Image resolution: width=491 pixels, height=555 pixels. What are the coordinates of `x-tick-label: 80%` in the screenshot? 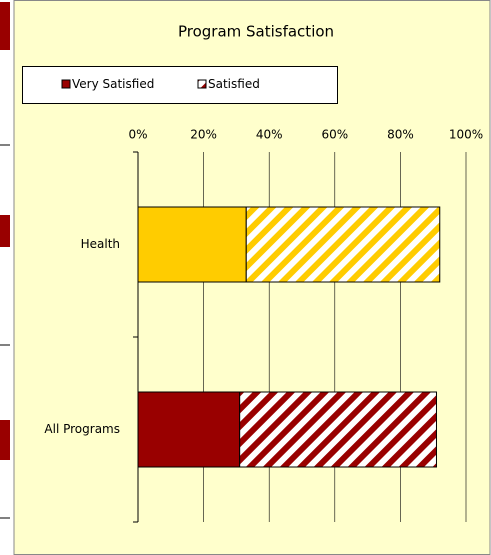 It's located at (400, 135).